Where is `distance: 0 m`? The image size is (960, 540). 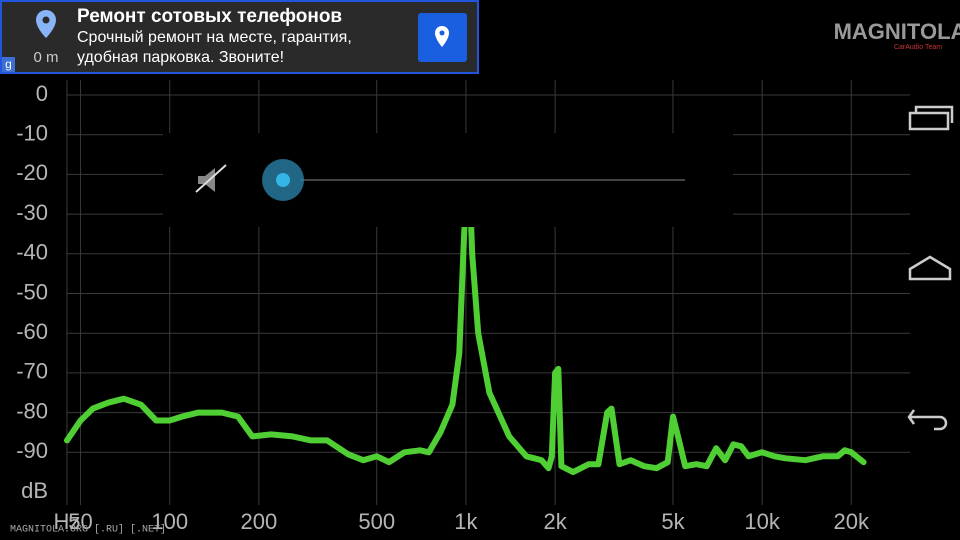
distance: 0 m is located at coordinates (45, 57).